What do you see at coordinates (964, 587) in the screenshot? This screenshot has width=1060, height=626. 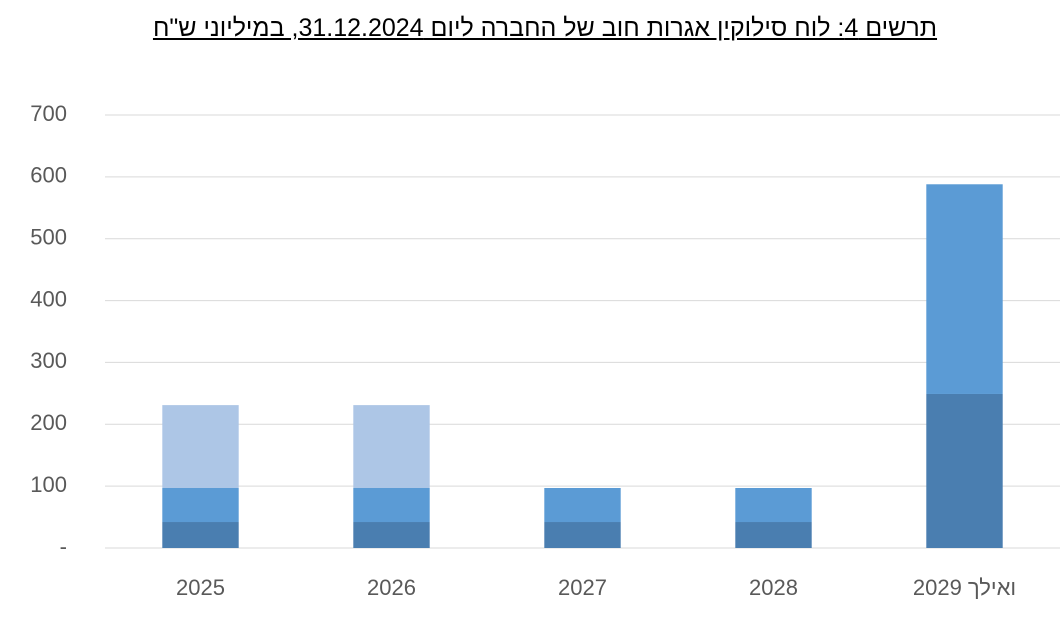 I see `x-tick-label: 2029 ואילך` at bounding box center [964, 587].